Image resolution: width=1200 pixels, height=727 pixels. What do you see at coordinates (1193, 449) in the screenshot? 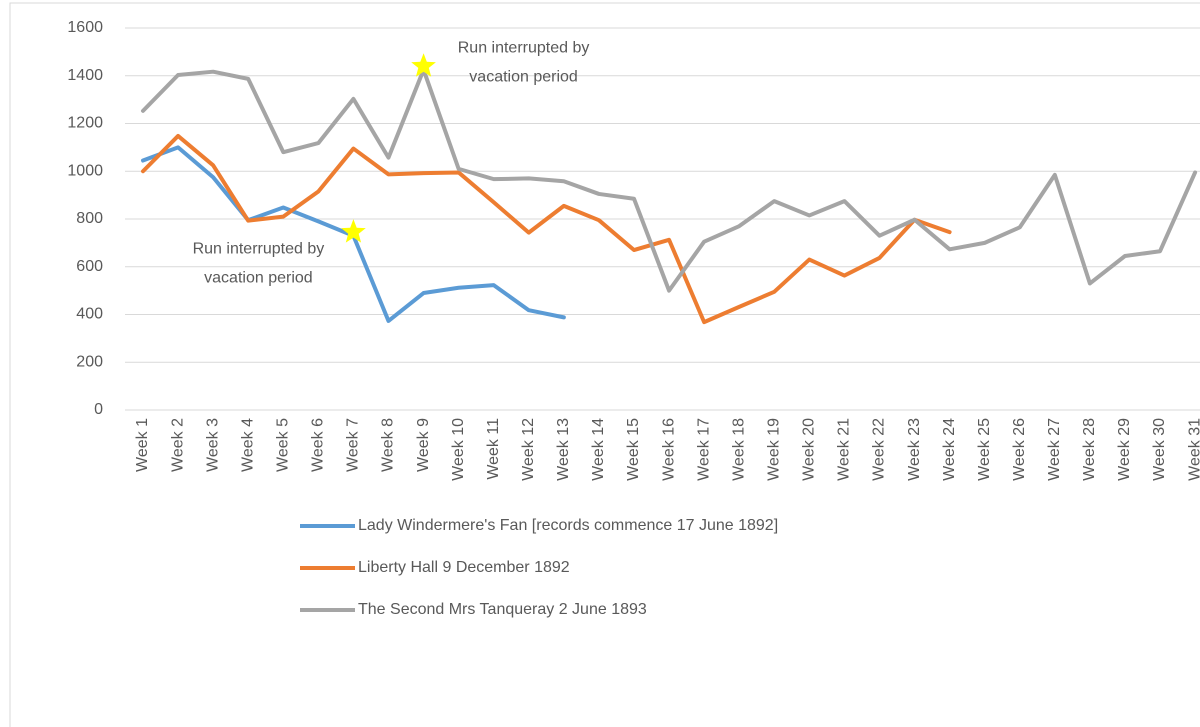
I see `x-tick-label: Week 31` at bounding box center [1193, 449].